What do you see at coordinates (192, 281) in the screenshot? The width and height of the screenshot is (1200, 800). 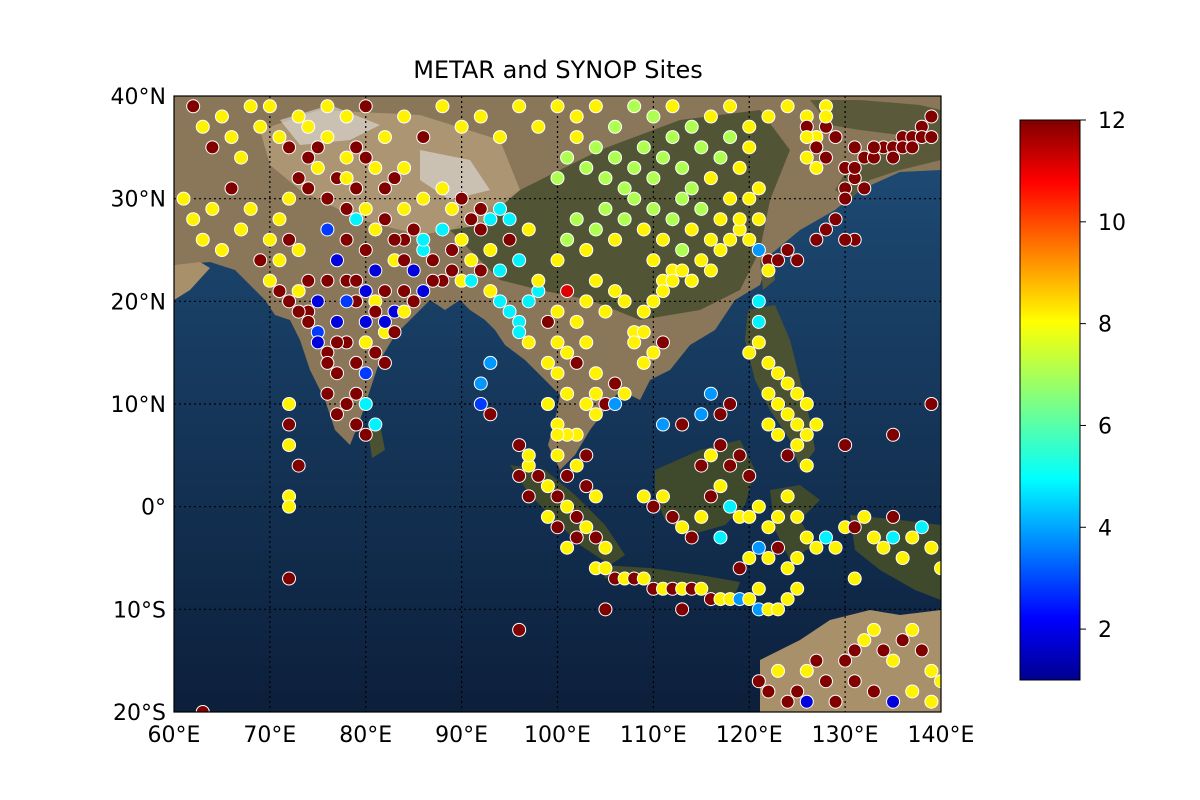 I see `land-arabia-edge` at bounding box center [192, 281].